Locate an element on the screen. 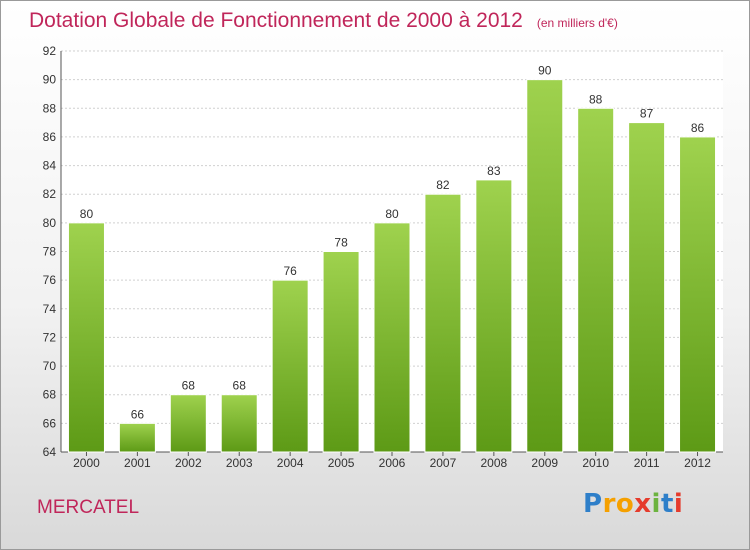  x-tick-label: 2003 is located at coordinates (239, 463).